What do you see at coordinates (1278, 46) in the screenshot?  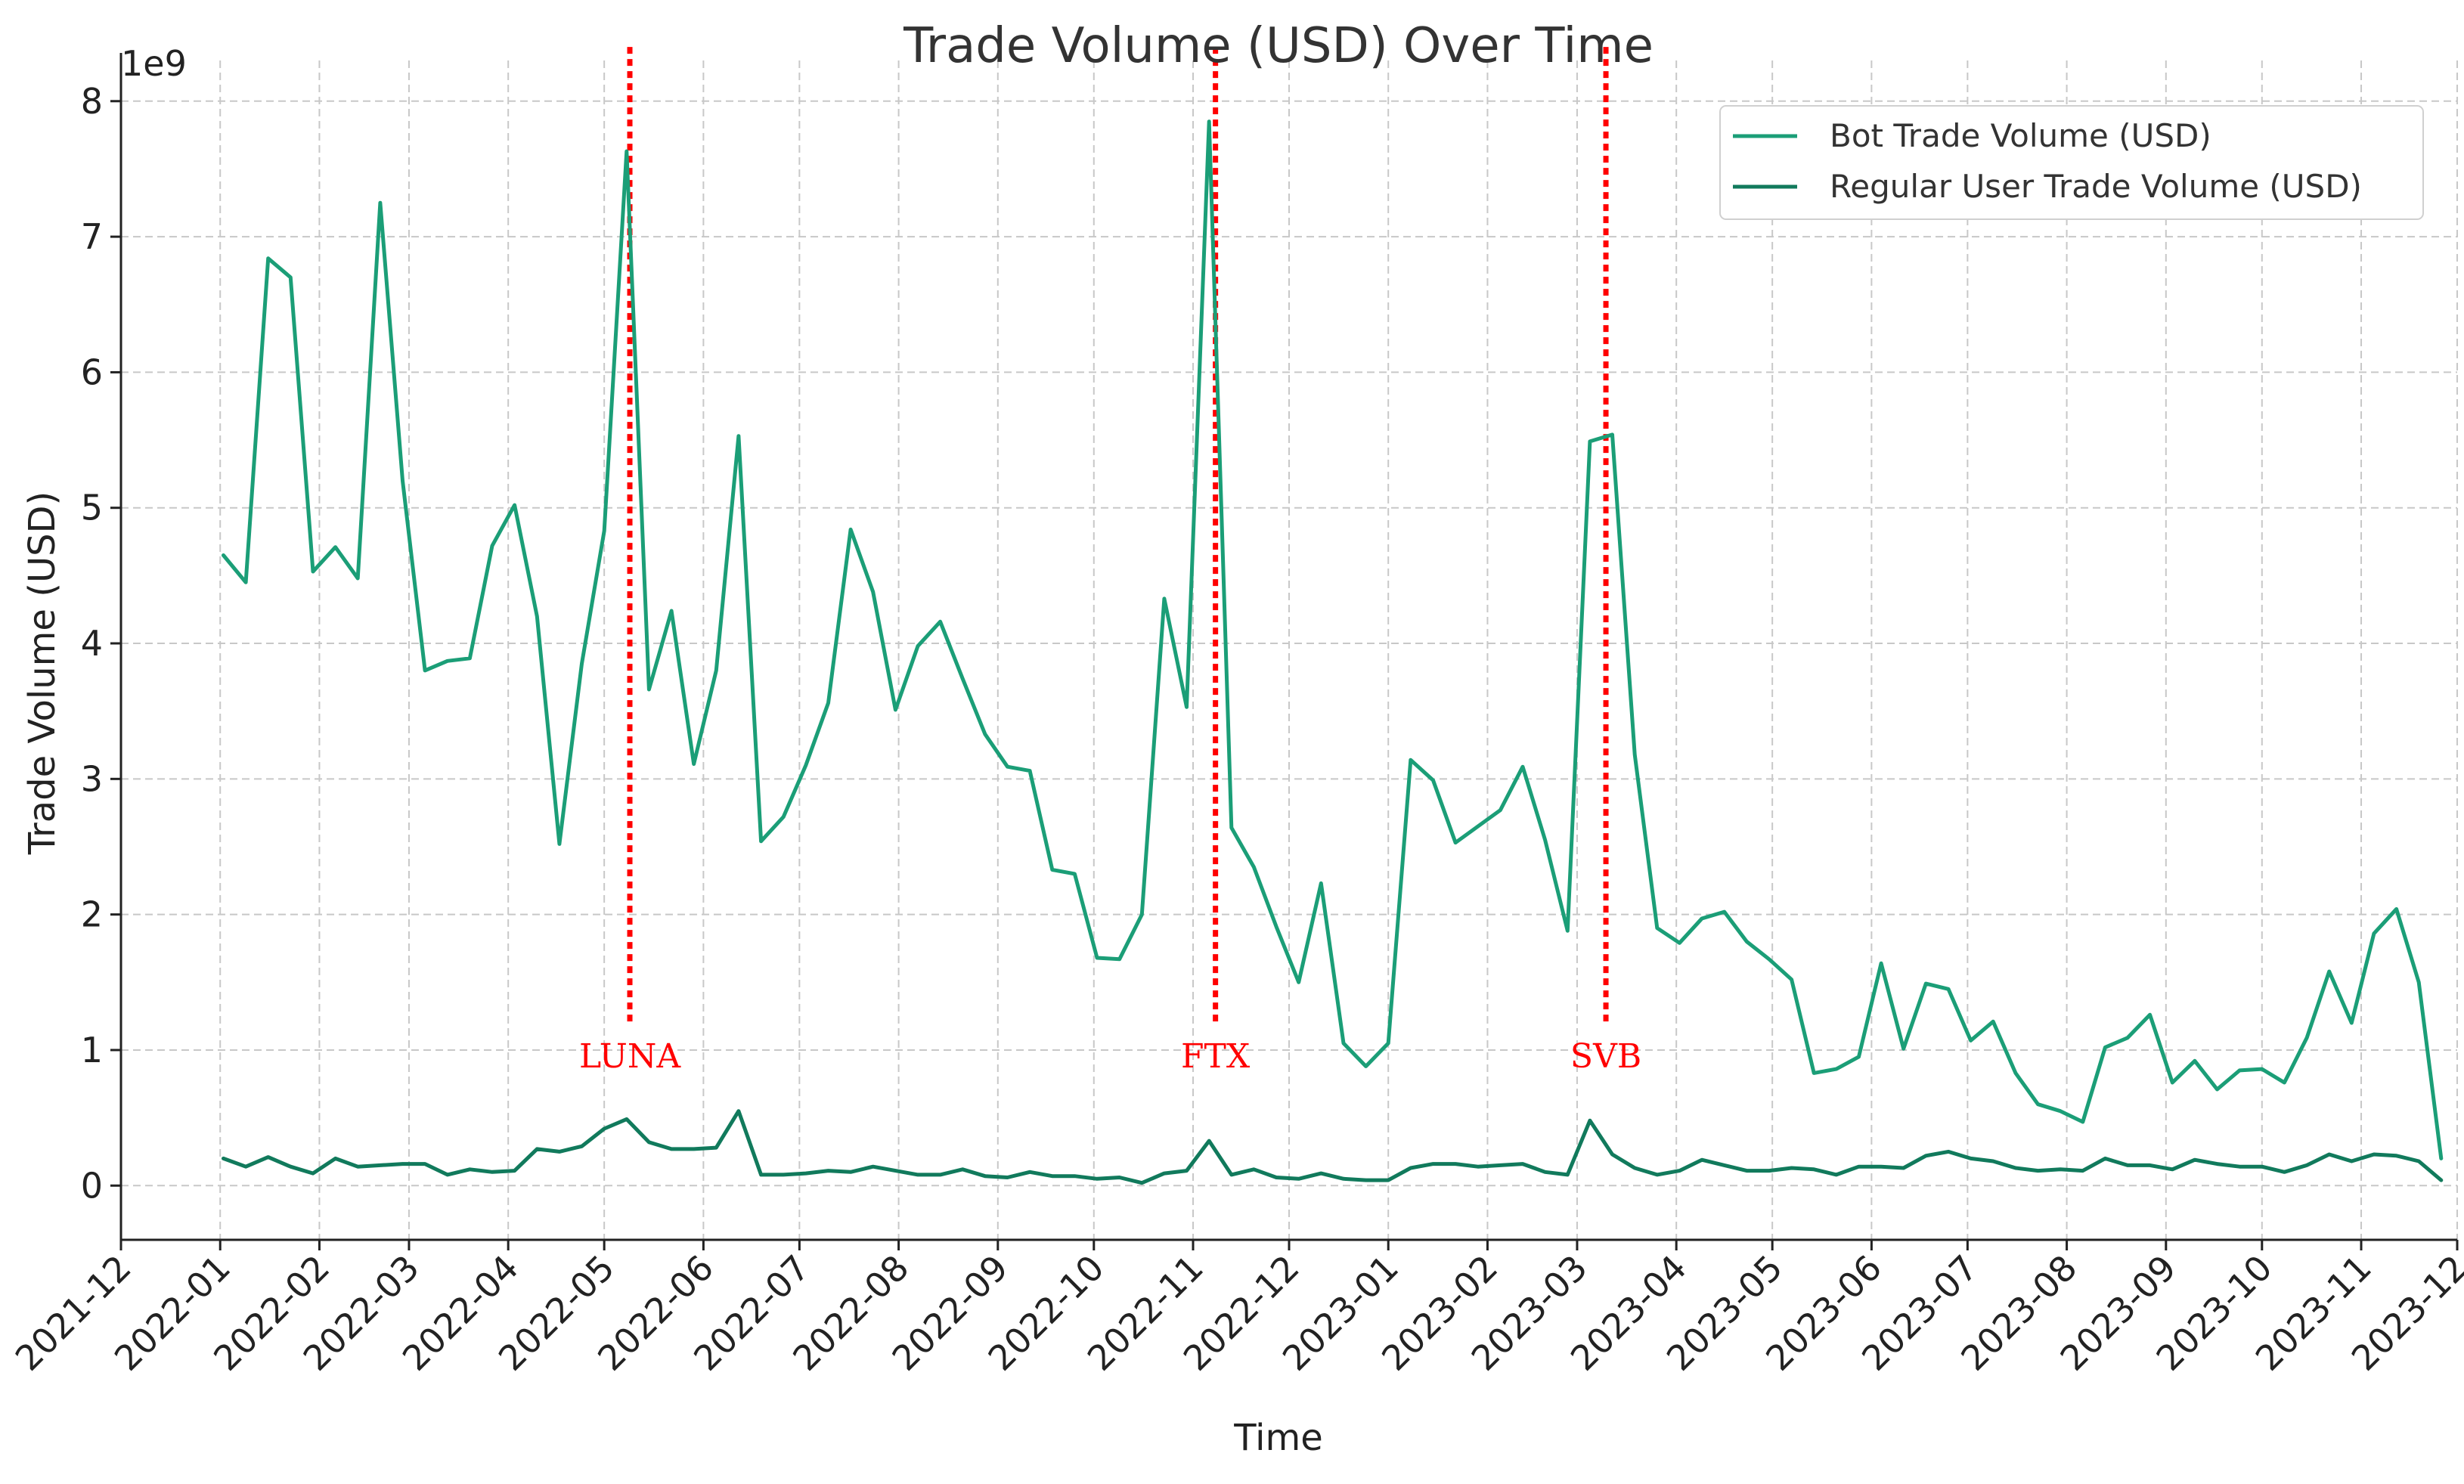 I see `chart-title: Trade Volume (USD) Over Time` at bounding box center [1278, 46].